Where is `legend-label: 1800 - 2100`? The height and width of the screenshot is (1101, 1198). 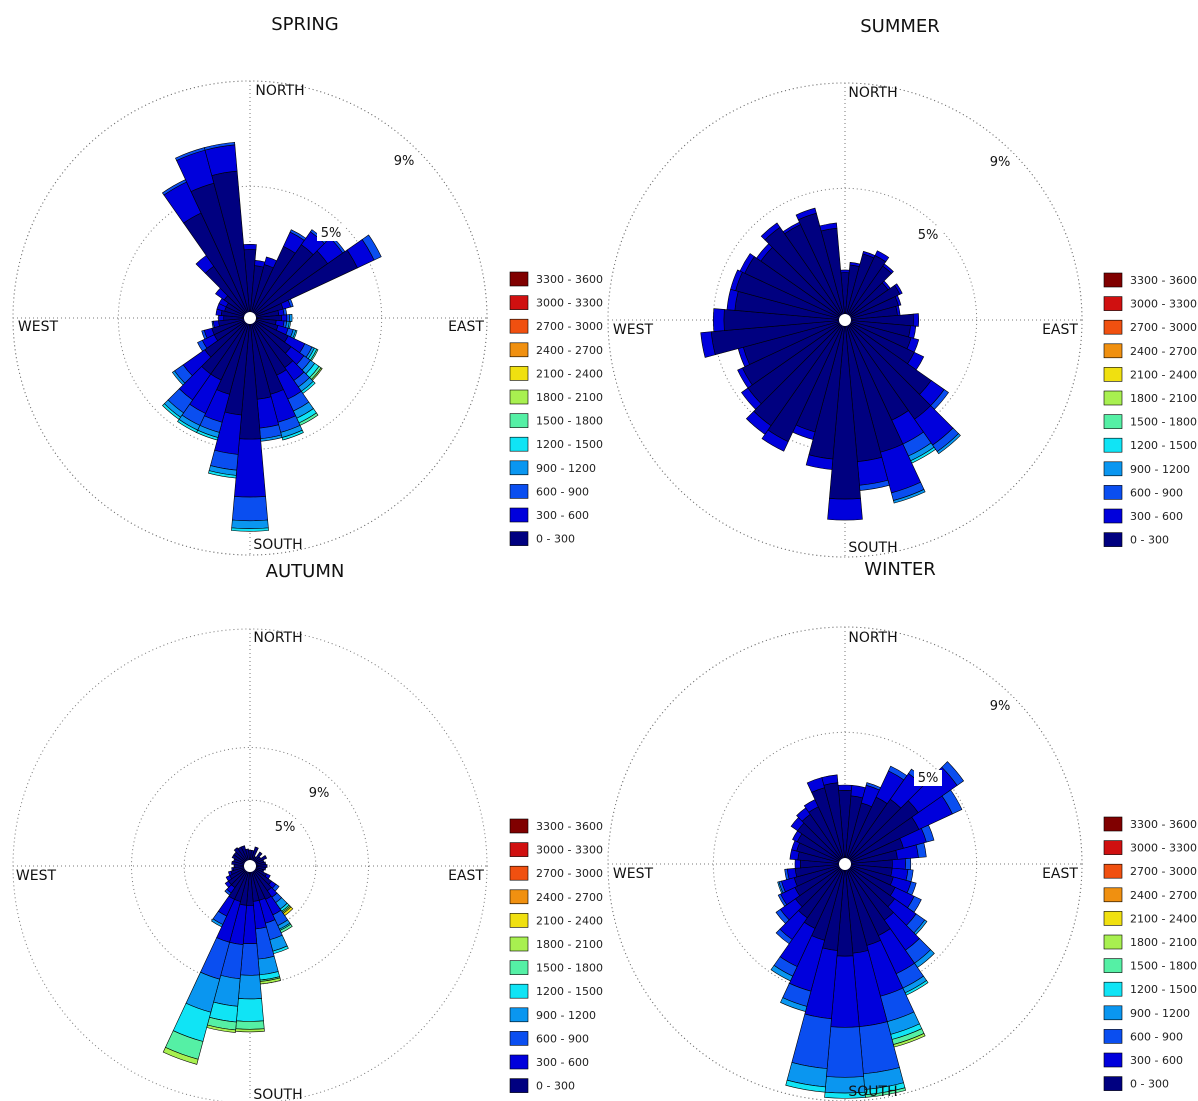 legend-label: 1800 - 2100 is located at coordinates (1163, 398).